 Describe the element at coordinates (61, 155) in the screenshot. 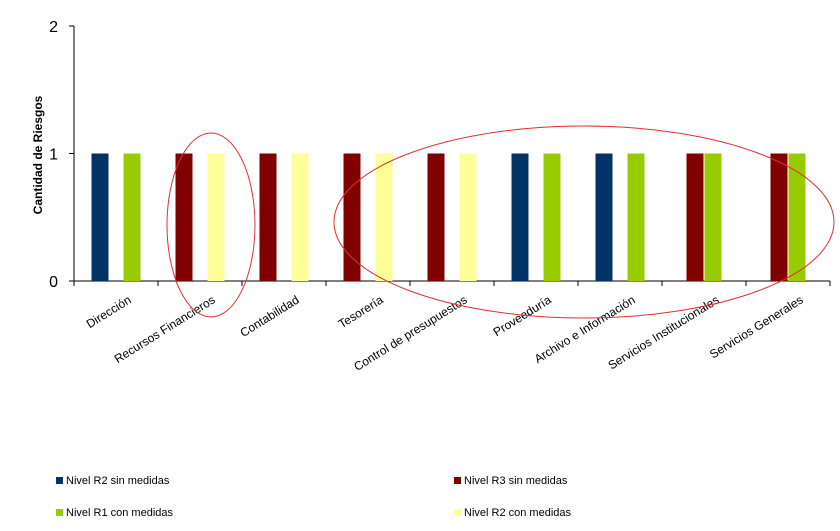

I see `y-ticks: 0 1 2` at that location.